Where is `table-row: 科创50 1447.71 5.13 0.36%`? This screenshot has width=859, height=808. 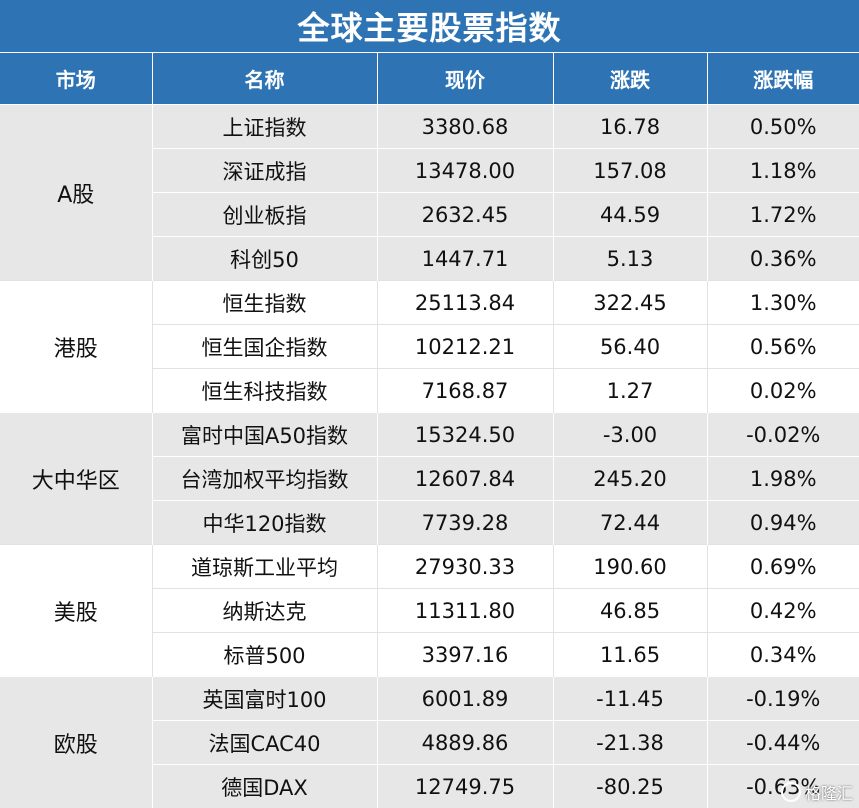 table-row: 科创50 1447.71 5.13 0.36% is located at coordinates (429, 258).